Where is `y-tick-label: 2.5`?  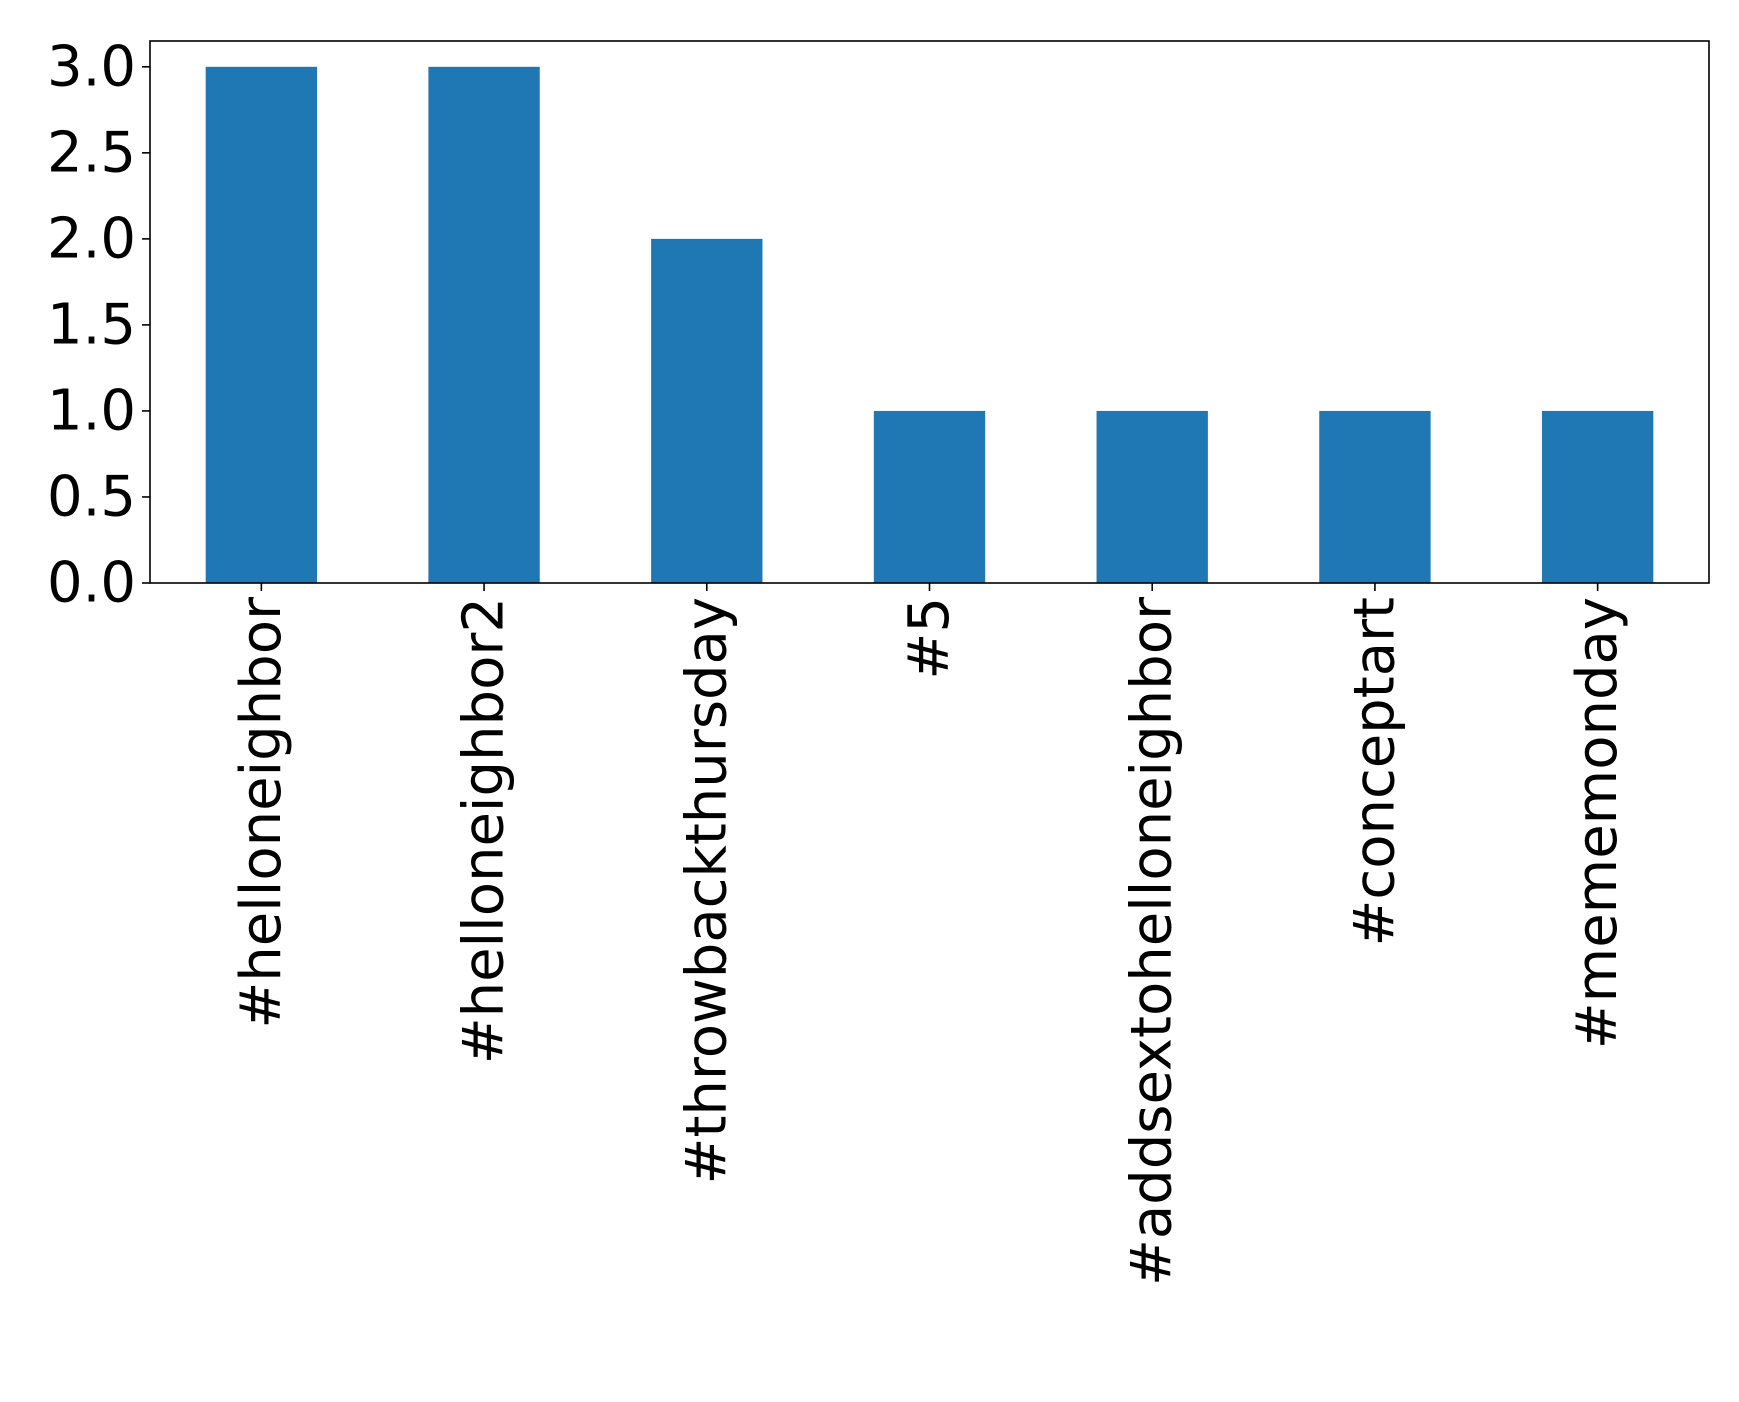
y-tick-label: 2.5 is located at coordinates (91, 152).